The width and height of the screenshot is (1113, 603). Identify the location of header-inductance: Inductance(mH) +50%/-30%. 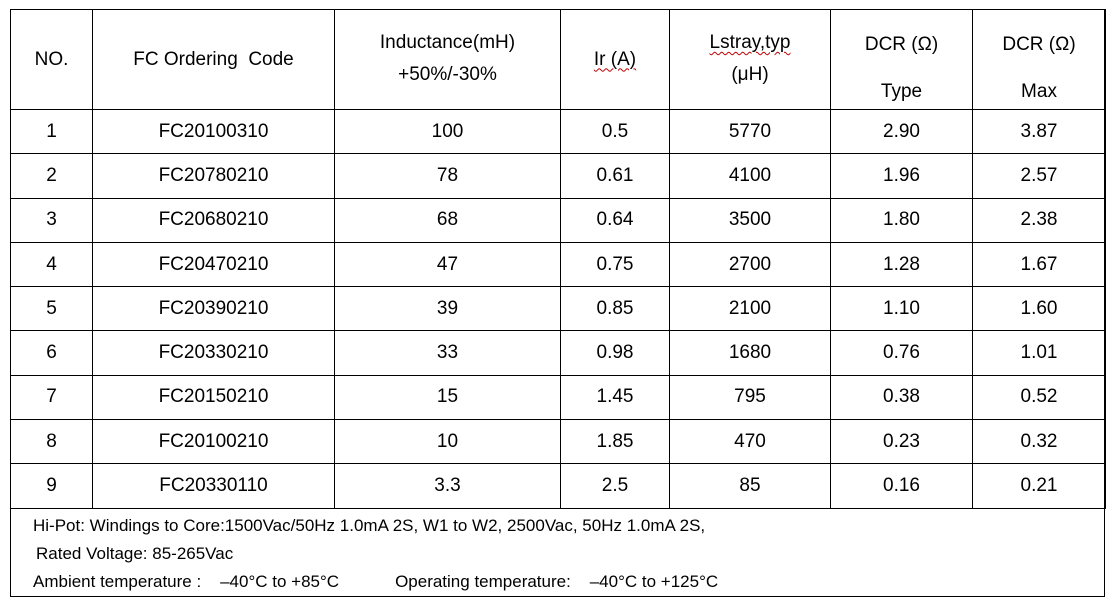
(447, 59).